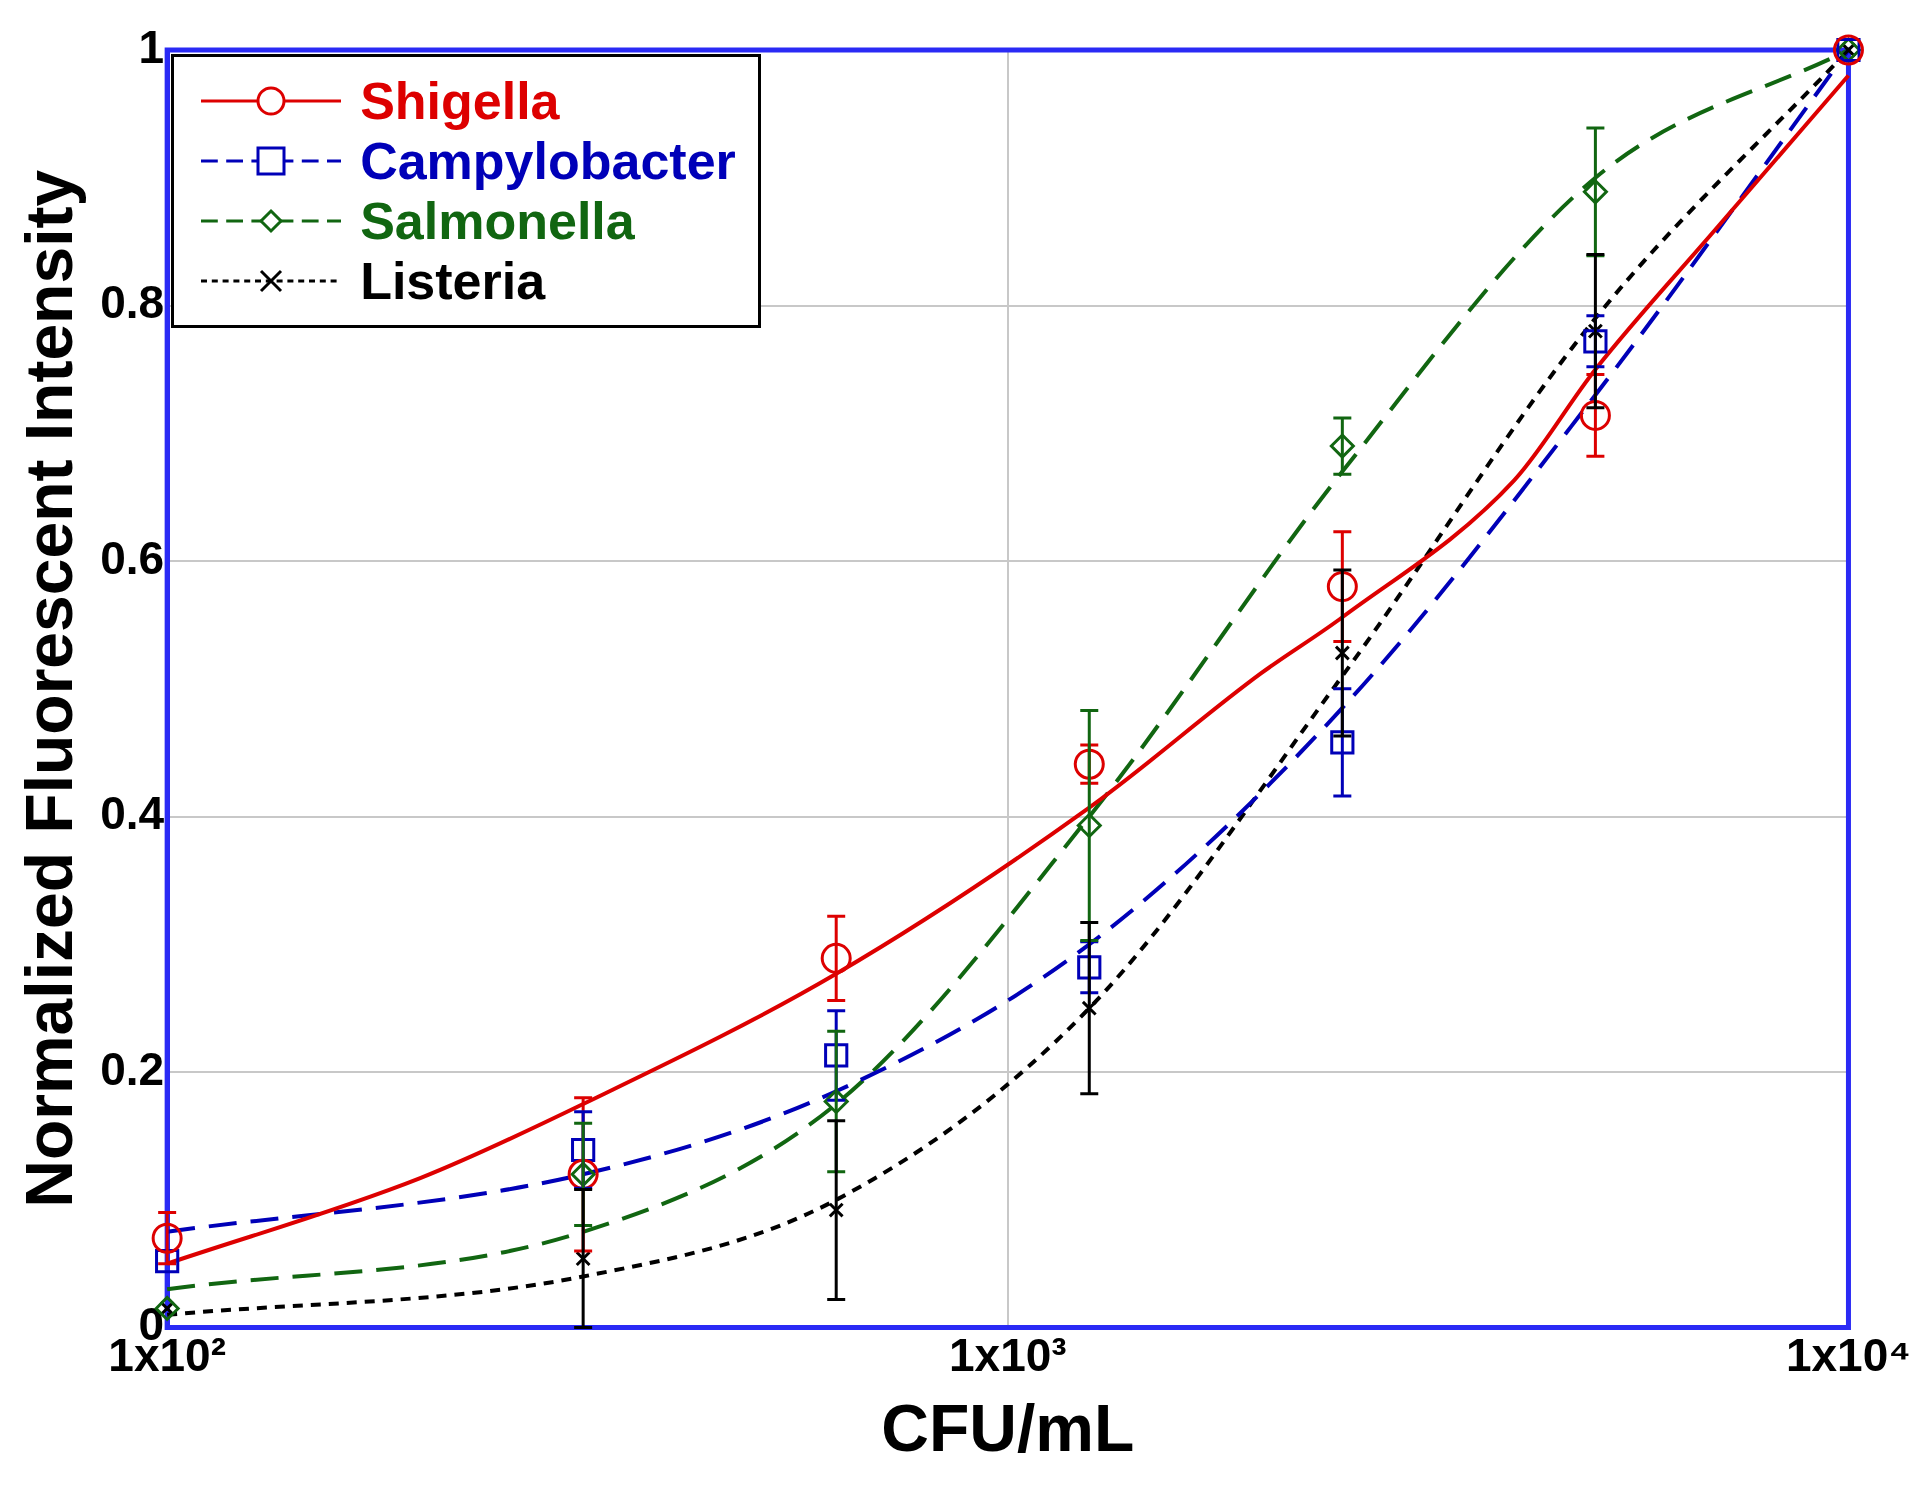  I want to click on legend-label: Shigella, so click(460, 101).